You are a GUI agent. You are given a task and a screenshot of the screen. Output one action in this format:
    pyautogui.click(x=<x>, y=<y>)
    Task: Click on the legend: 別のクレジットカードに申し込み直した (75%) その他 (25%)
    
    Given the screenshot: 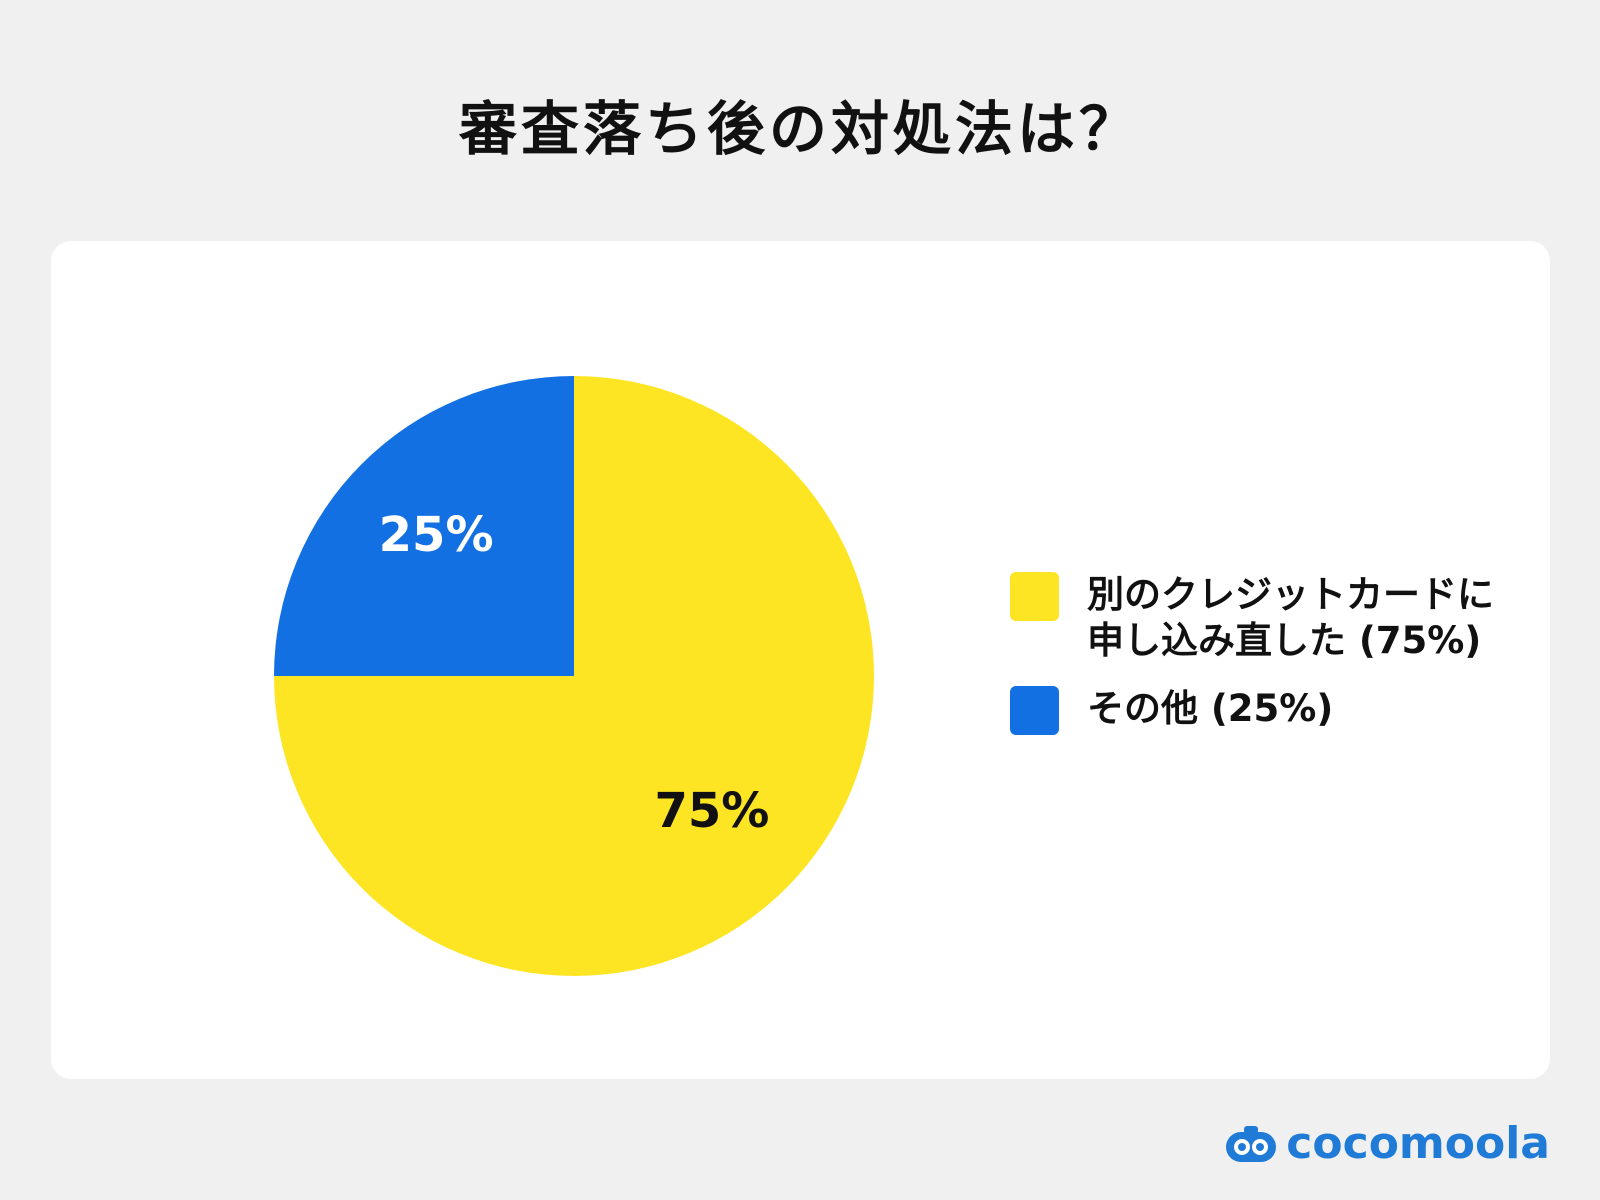 What is the action you would take?
    pyautogui.click(x=1268, y=664)
    